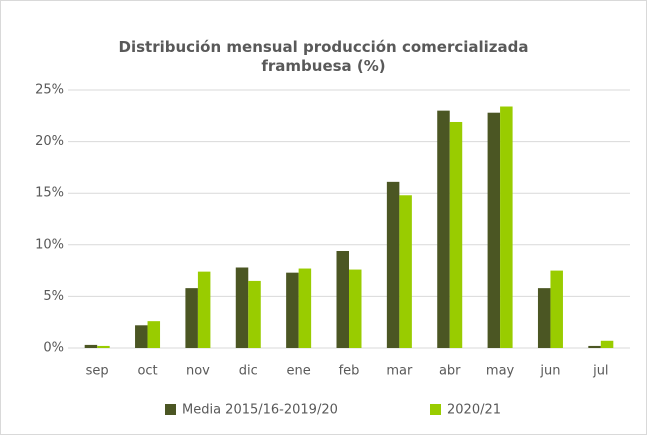 The height and width of the screenshot is (435, 647). What do you see at coordinates (147, 371) in the screenshot?
I see `x-tick-label: oct` at bounding box center [147, 371].